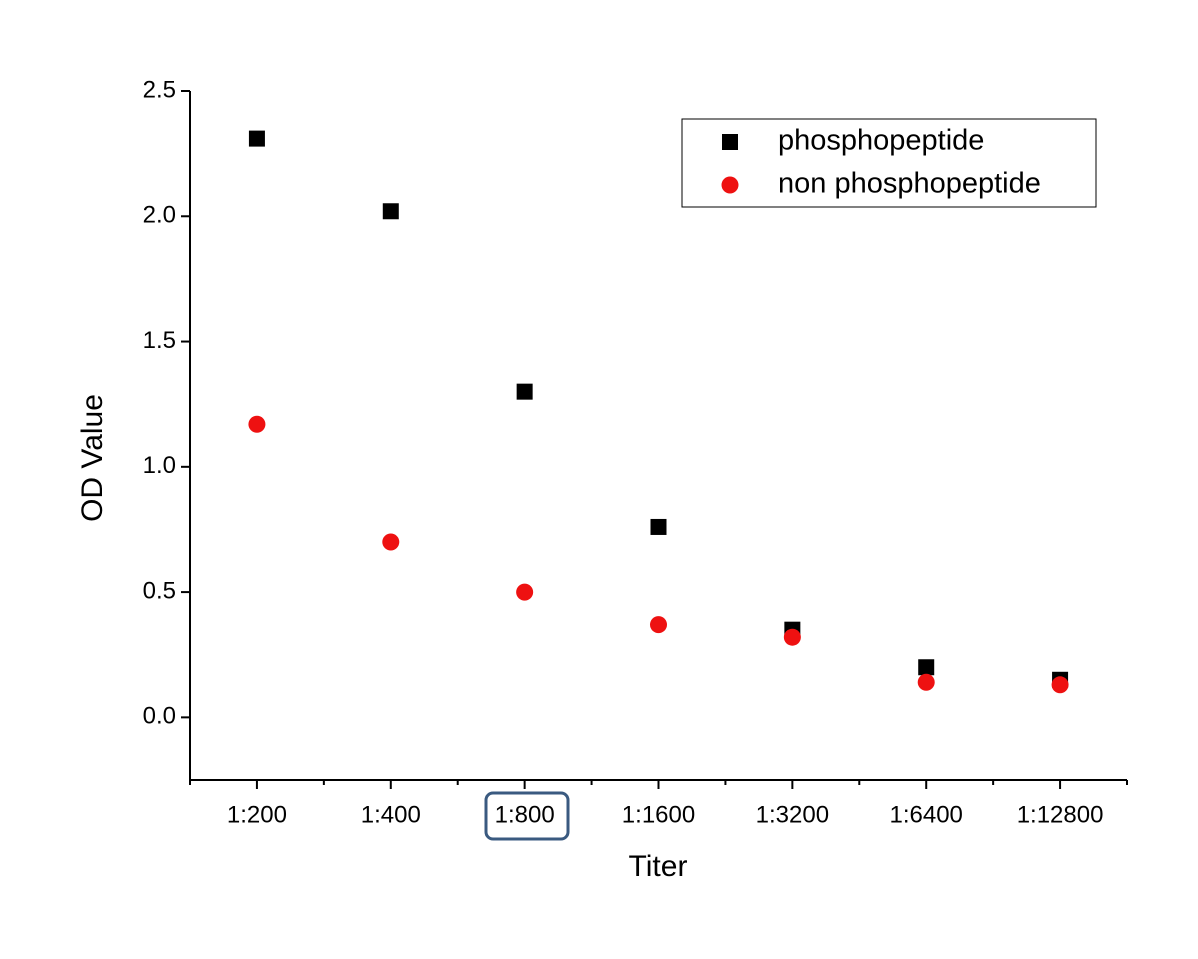 This screenshot has width=1198, height=959. I want to click on y-tick-label: 2.5, so click(159, 89).